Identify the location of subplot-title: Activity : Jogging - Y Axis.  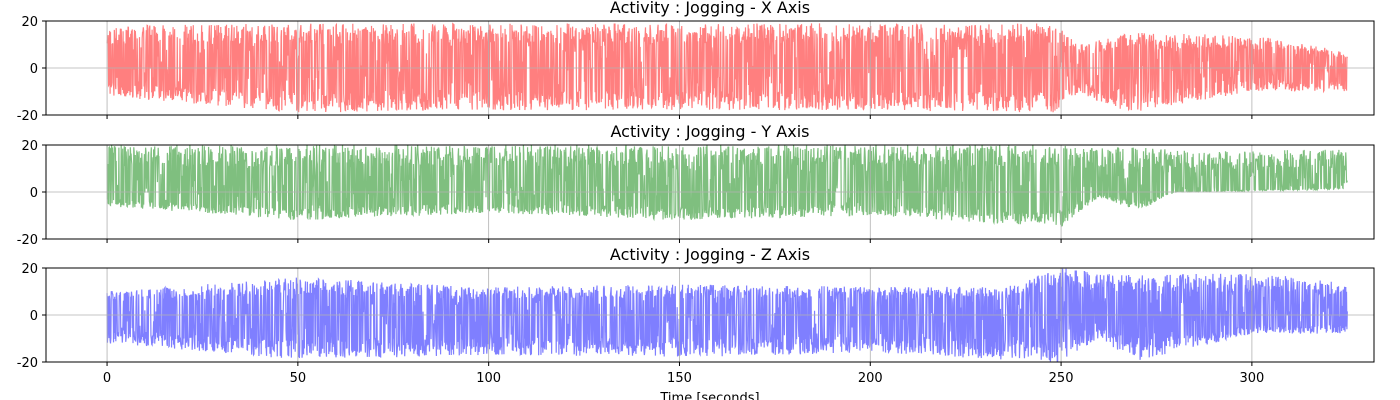
(710, 131).